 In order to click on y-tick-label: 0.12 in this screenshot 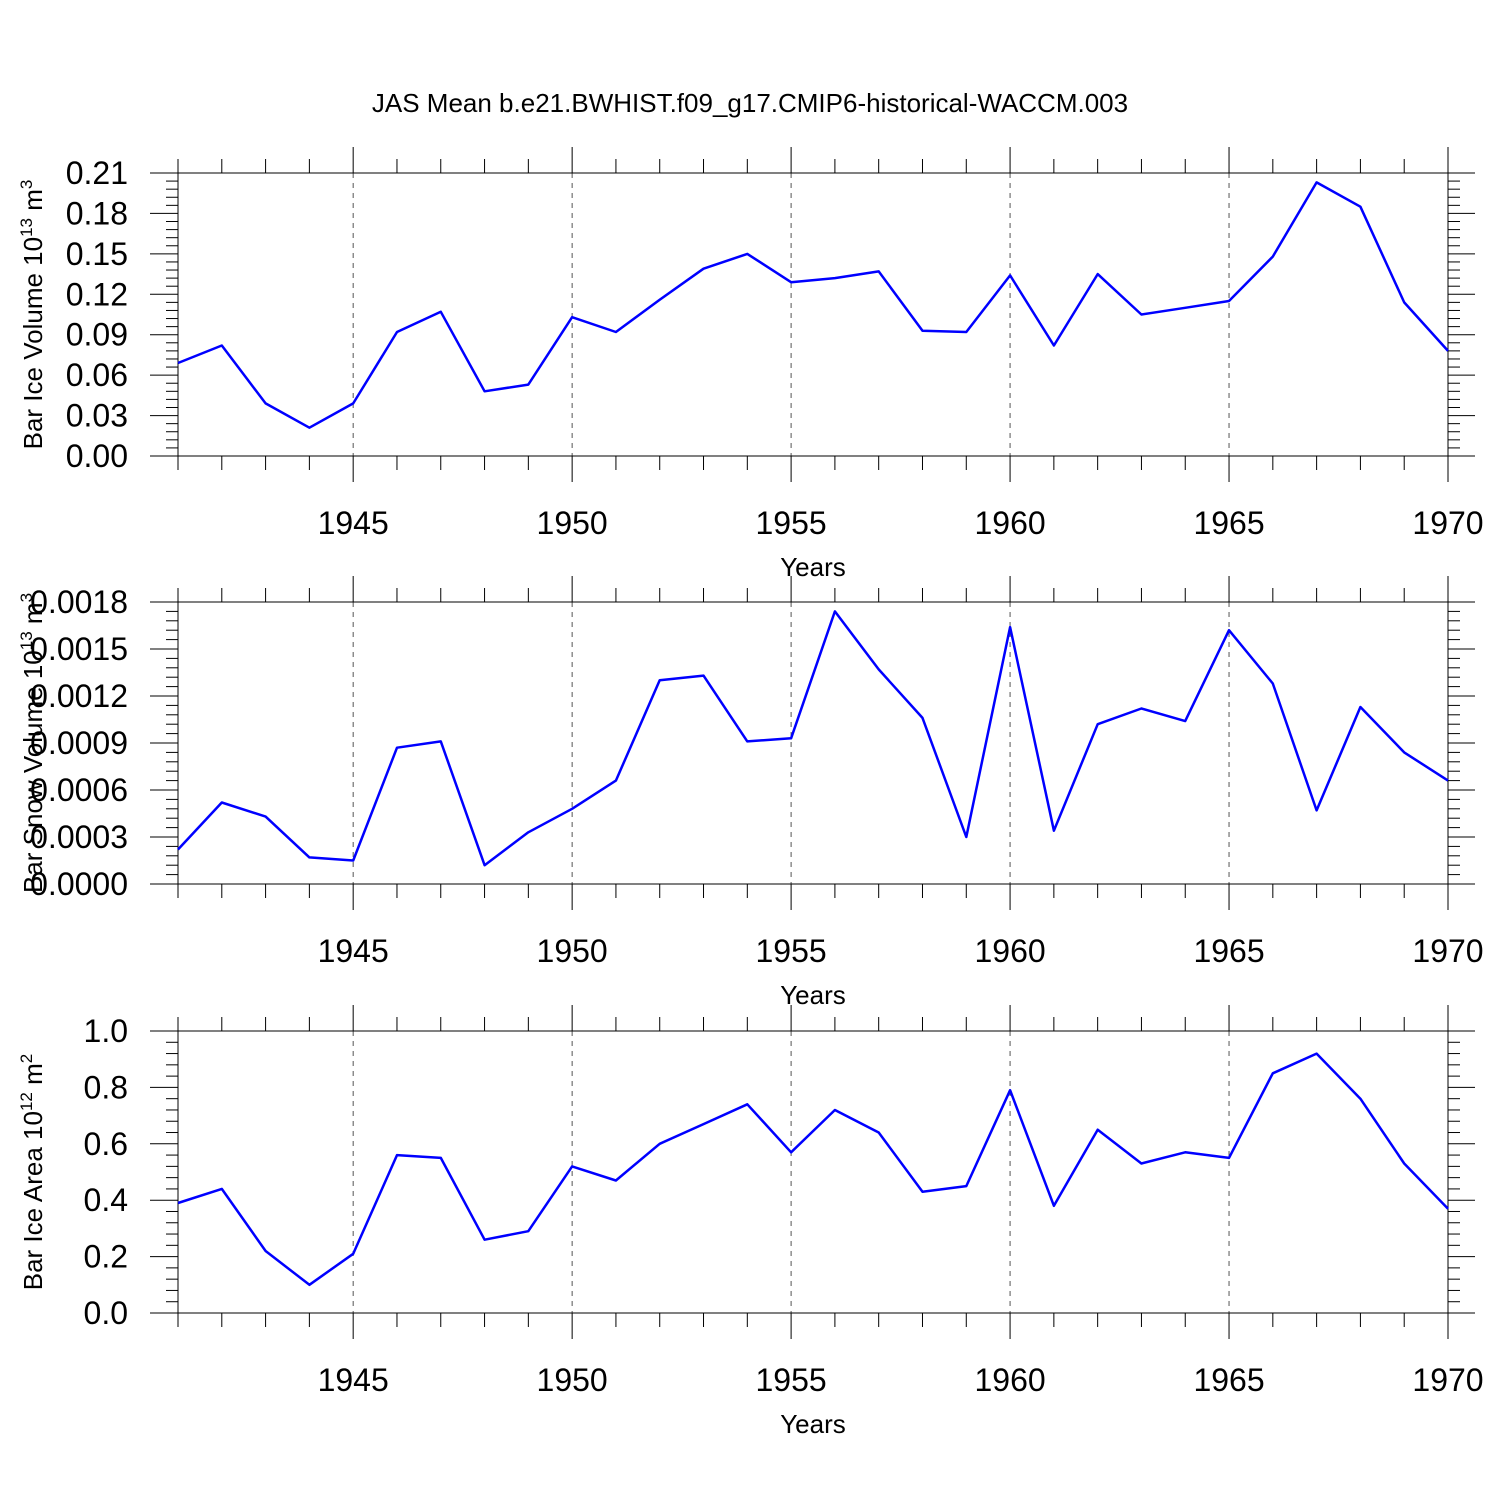, I will do `click(97, 294)`.